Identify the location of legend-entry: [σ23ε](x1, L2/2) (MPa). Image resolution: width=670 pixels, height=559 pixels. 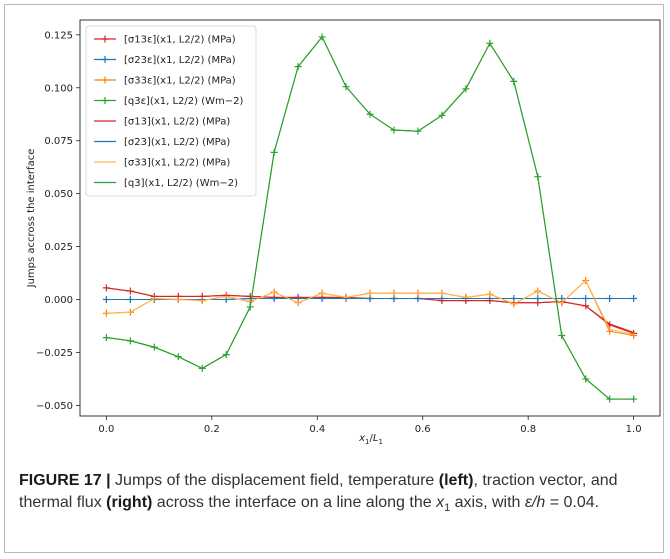
(165, 60).